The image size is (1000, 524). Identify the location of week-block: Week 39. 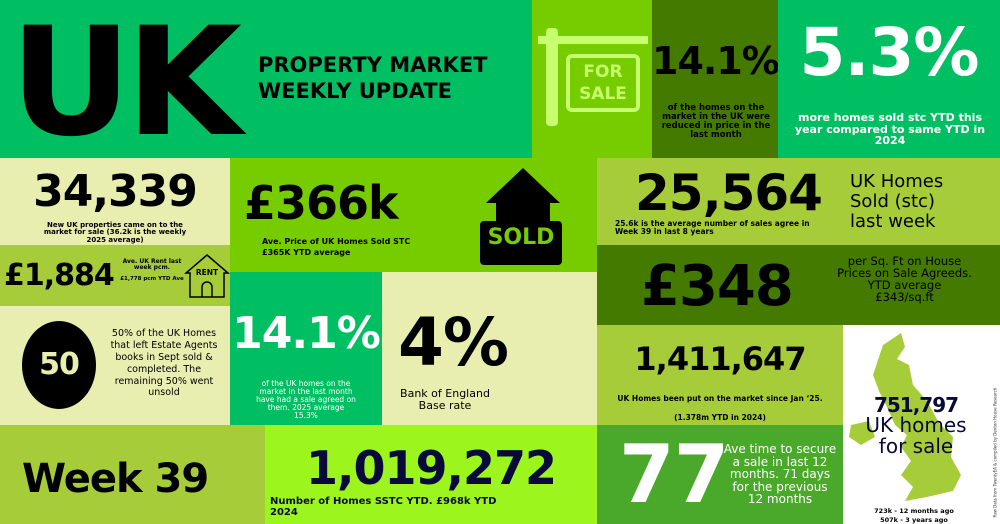
(132, 474).